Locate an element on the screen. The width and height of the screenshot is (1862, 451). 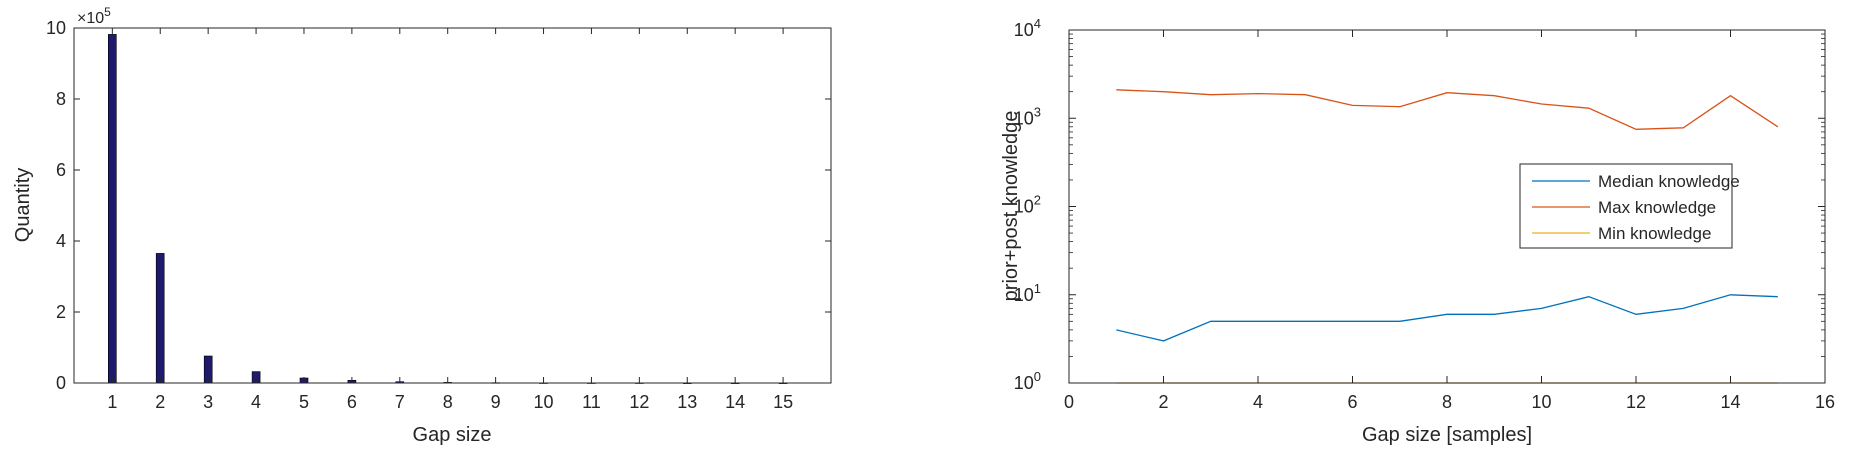
series-line-max is located at coordinates (1447, 109).